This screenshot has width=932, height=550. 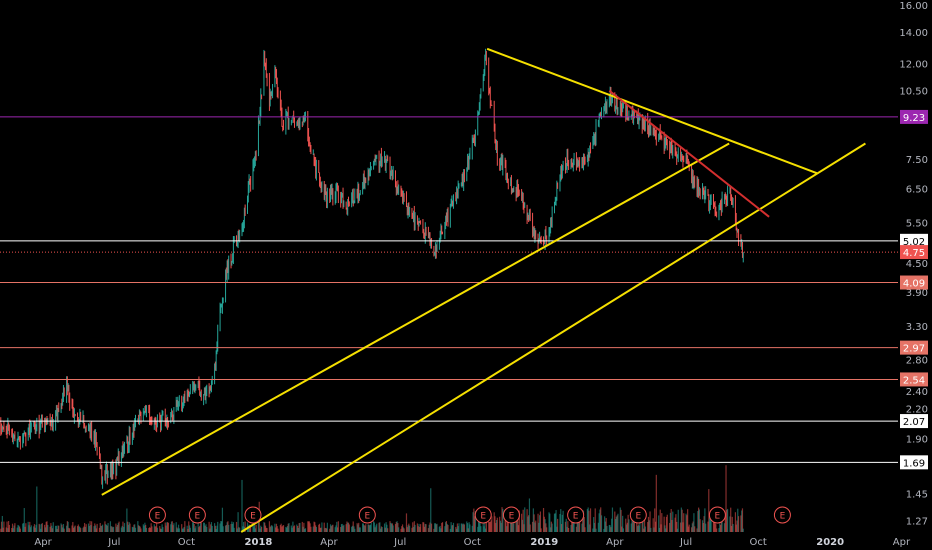 I want to click on price-tag, so click(x=914, y=379).